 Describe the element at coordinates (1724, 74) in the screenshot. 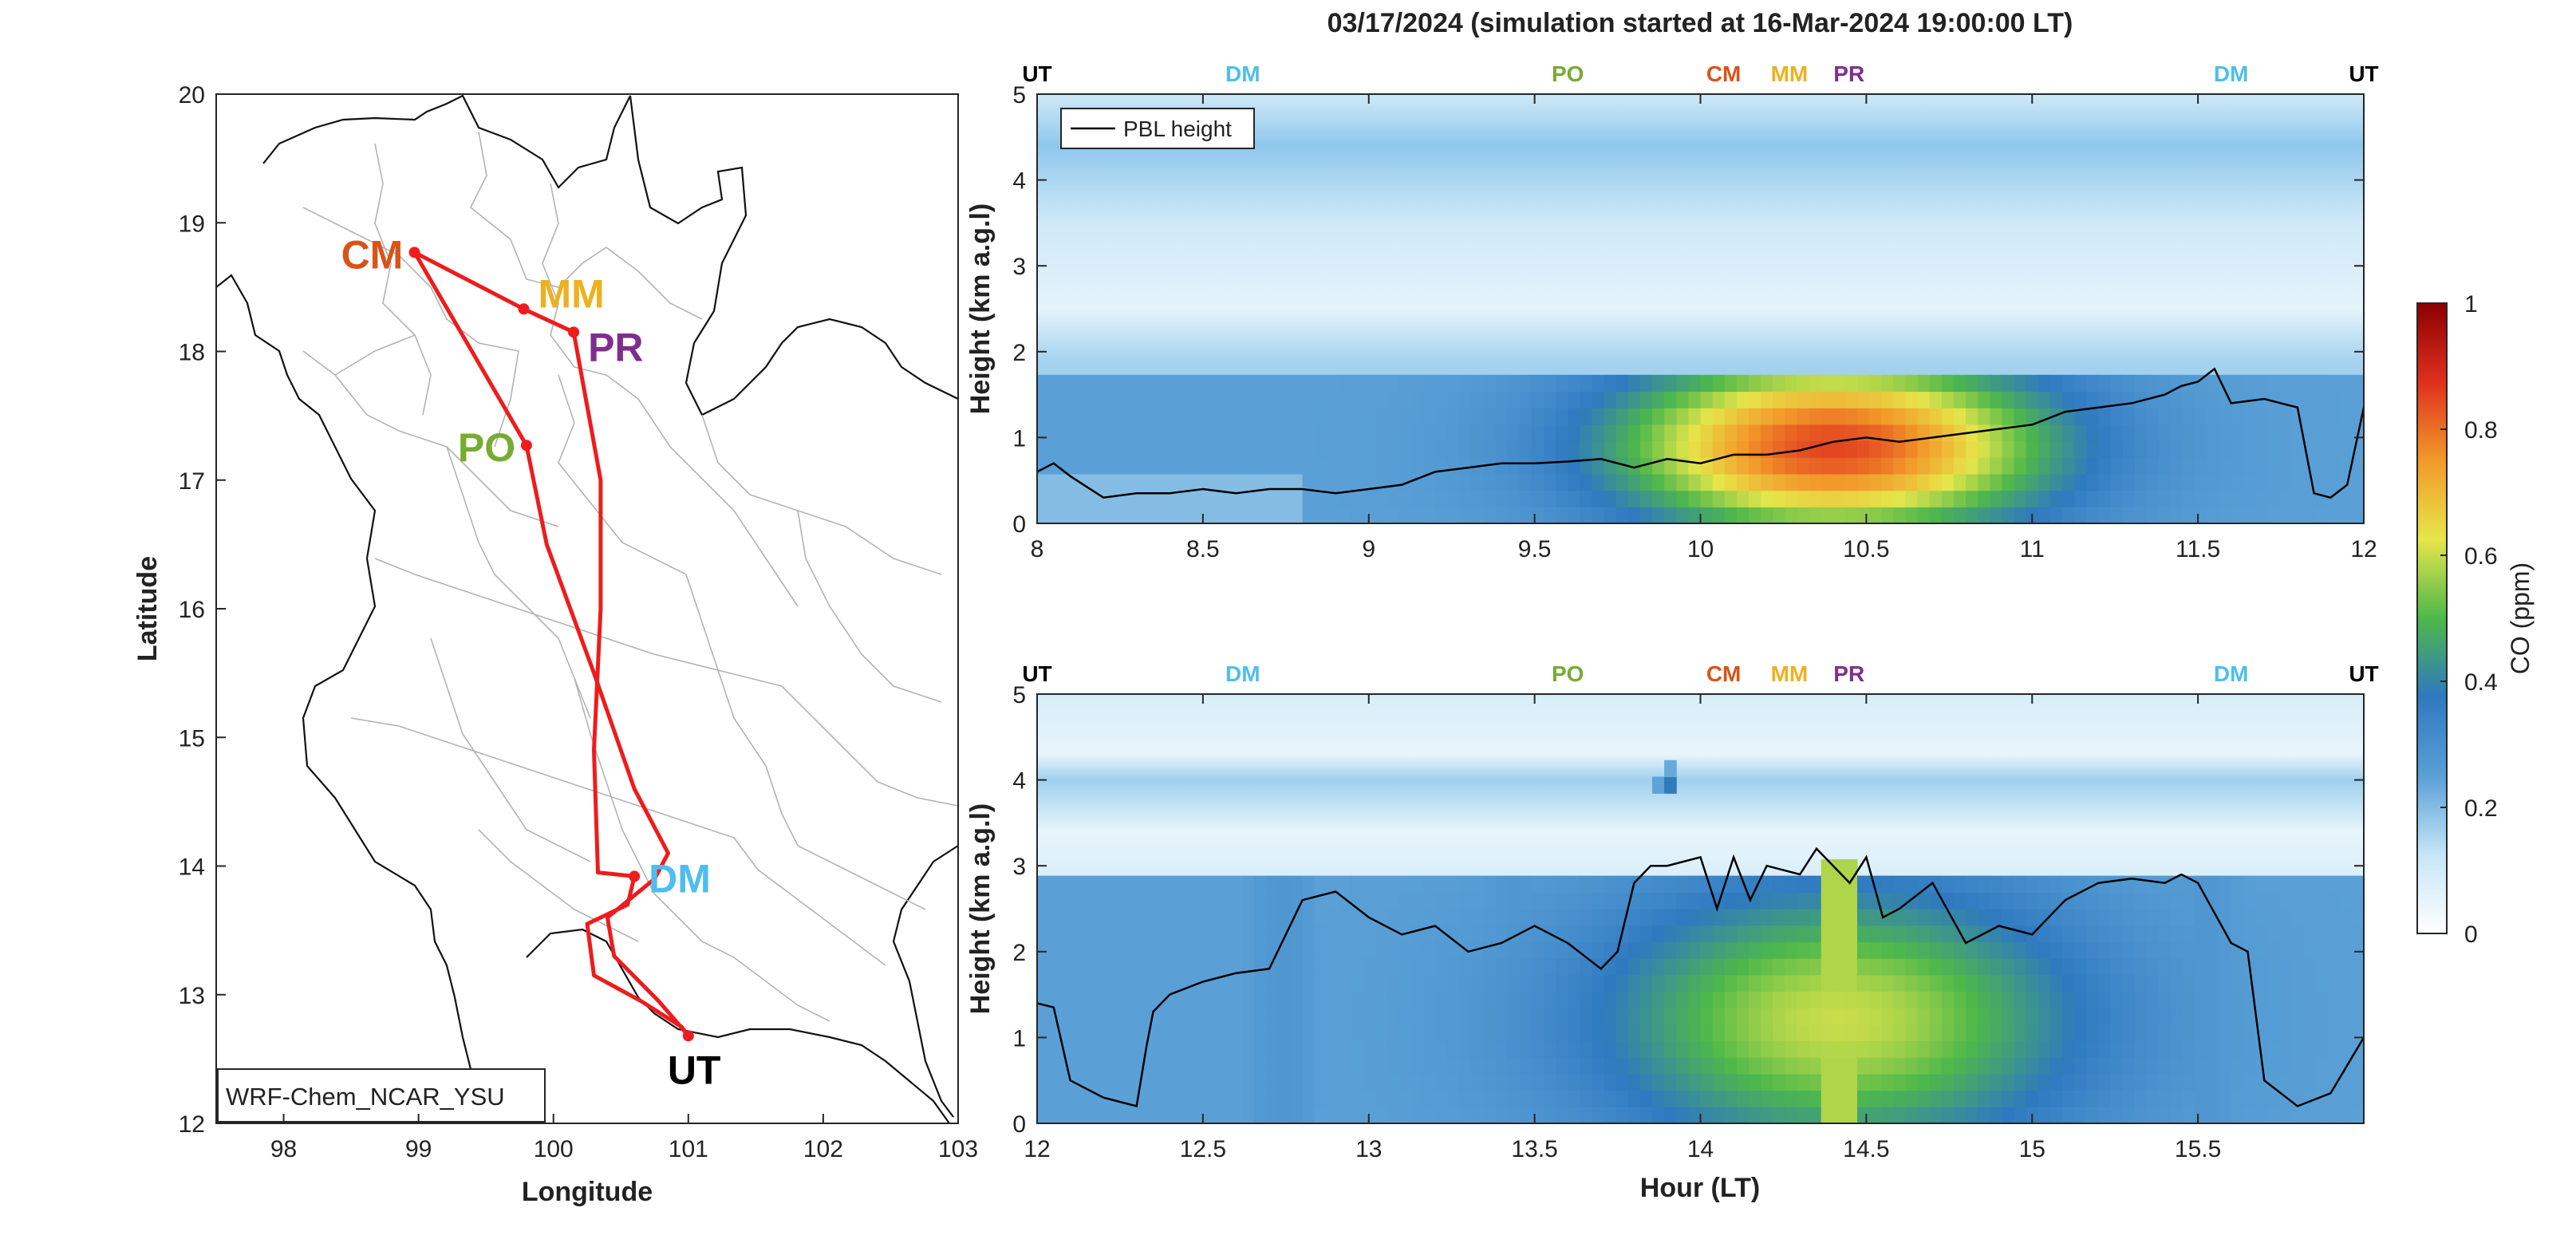

I see `top-site-label-cm: CM` at that location.